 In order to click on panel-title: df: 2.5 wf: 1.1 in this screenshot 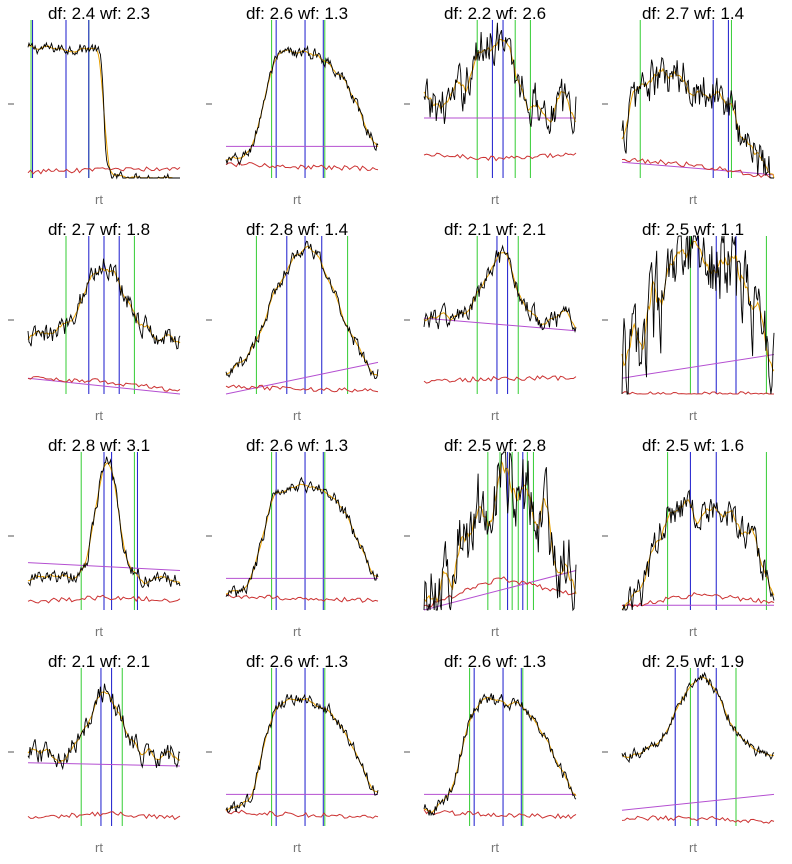, I will do `click(693, 229)`.